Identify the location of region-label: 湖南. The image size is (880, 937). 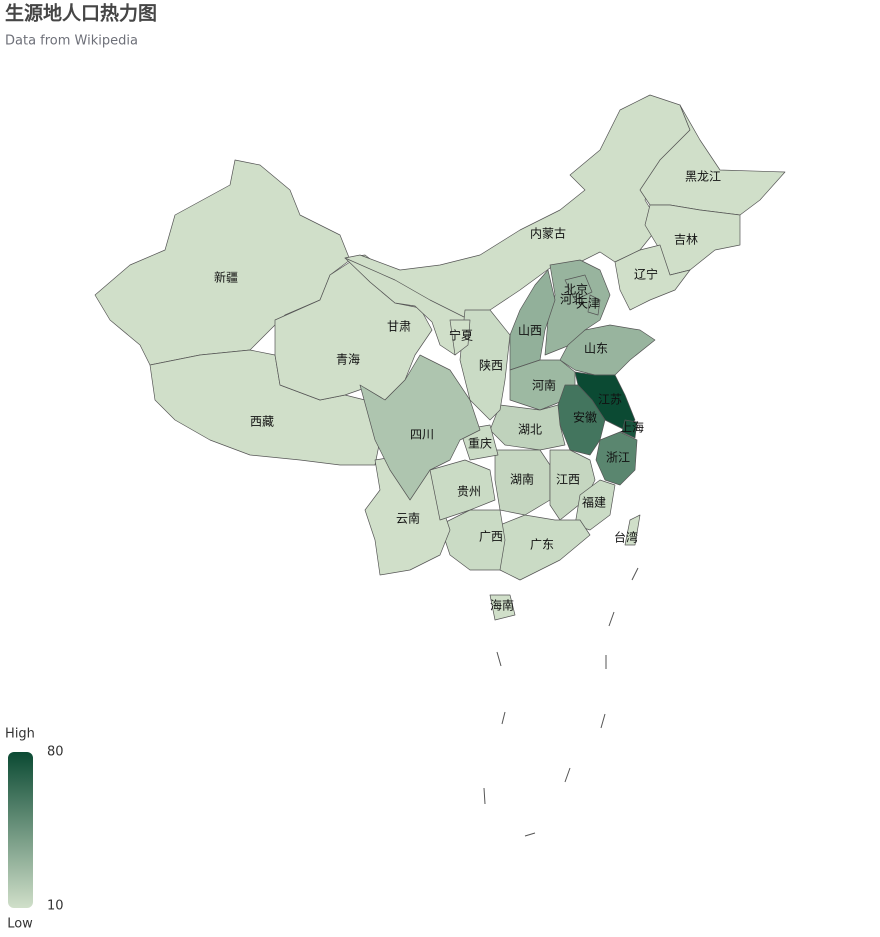
(522, 479).